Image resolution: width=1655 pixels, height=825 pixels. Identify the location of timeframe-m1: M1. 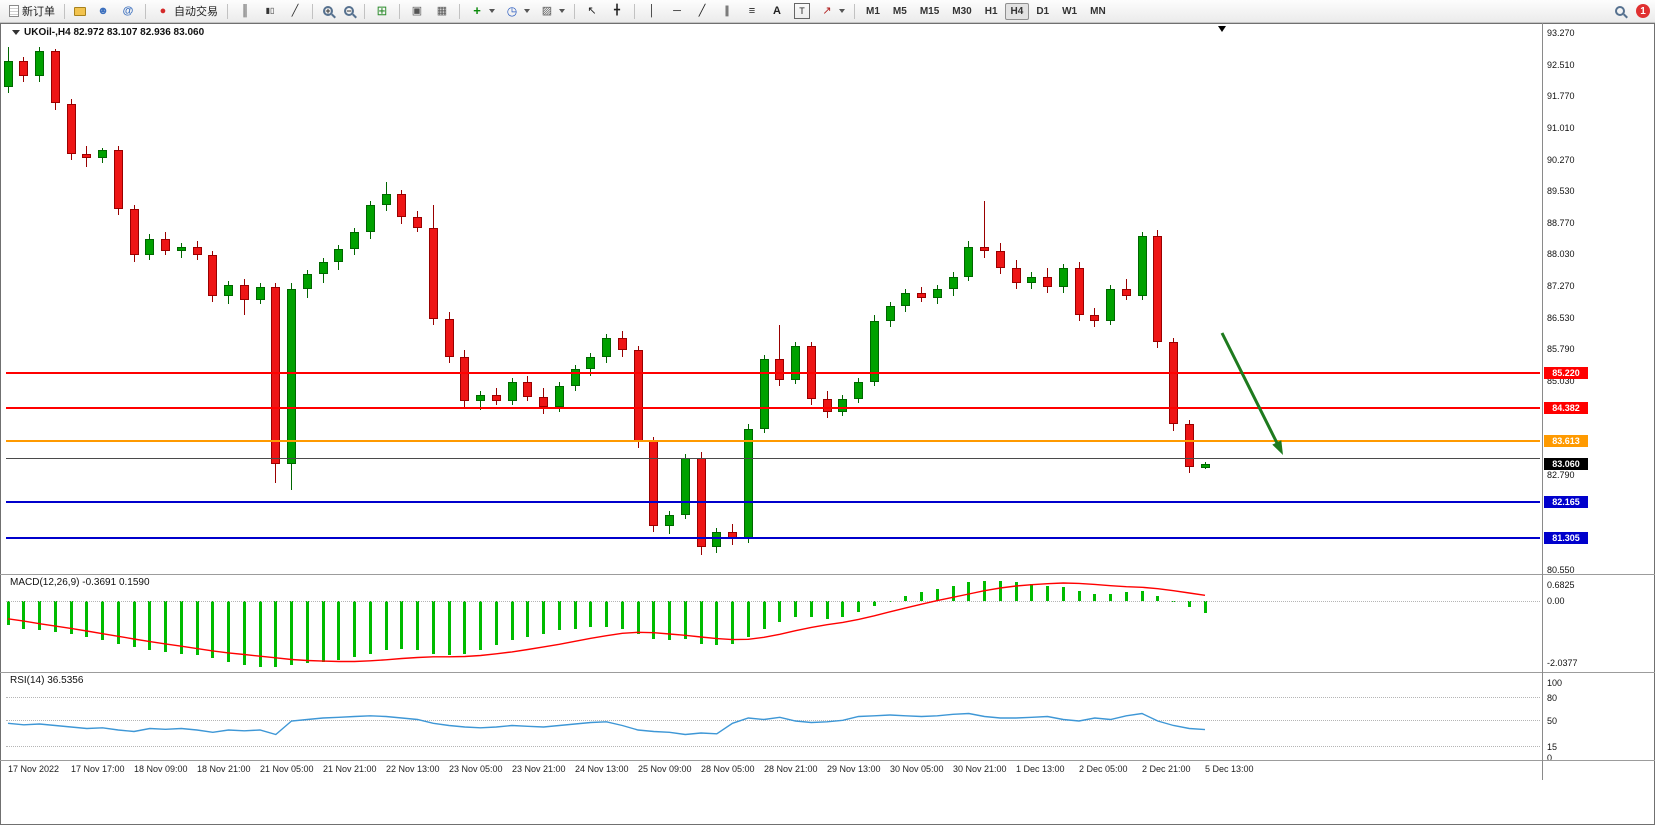
(873, 11).